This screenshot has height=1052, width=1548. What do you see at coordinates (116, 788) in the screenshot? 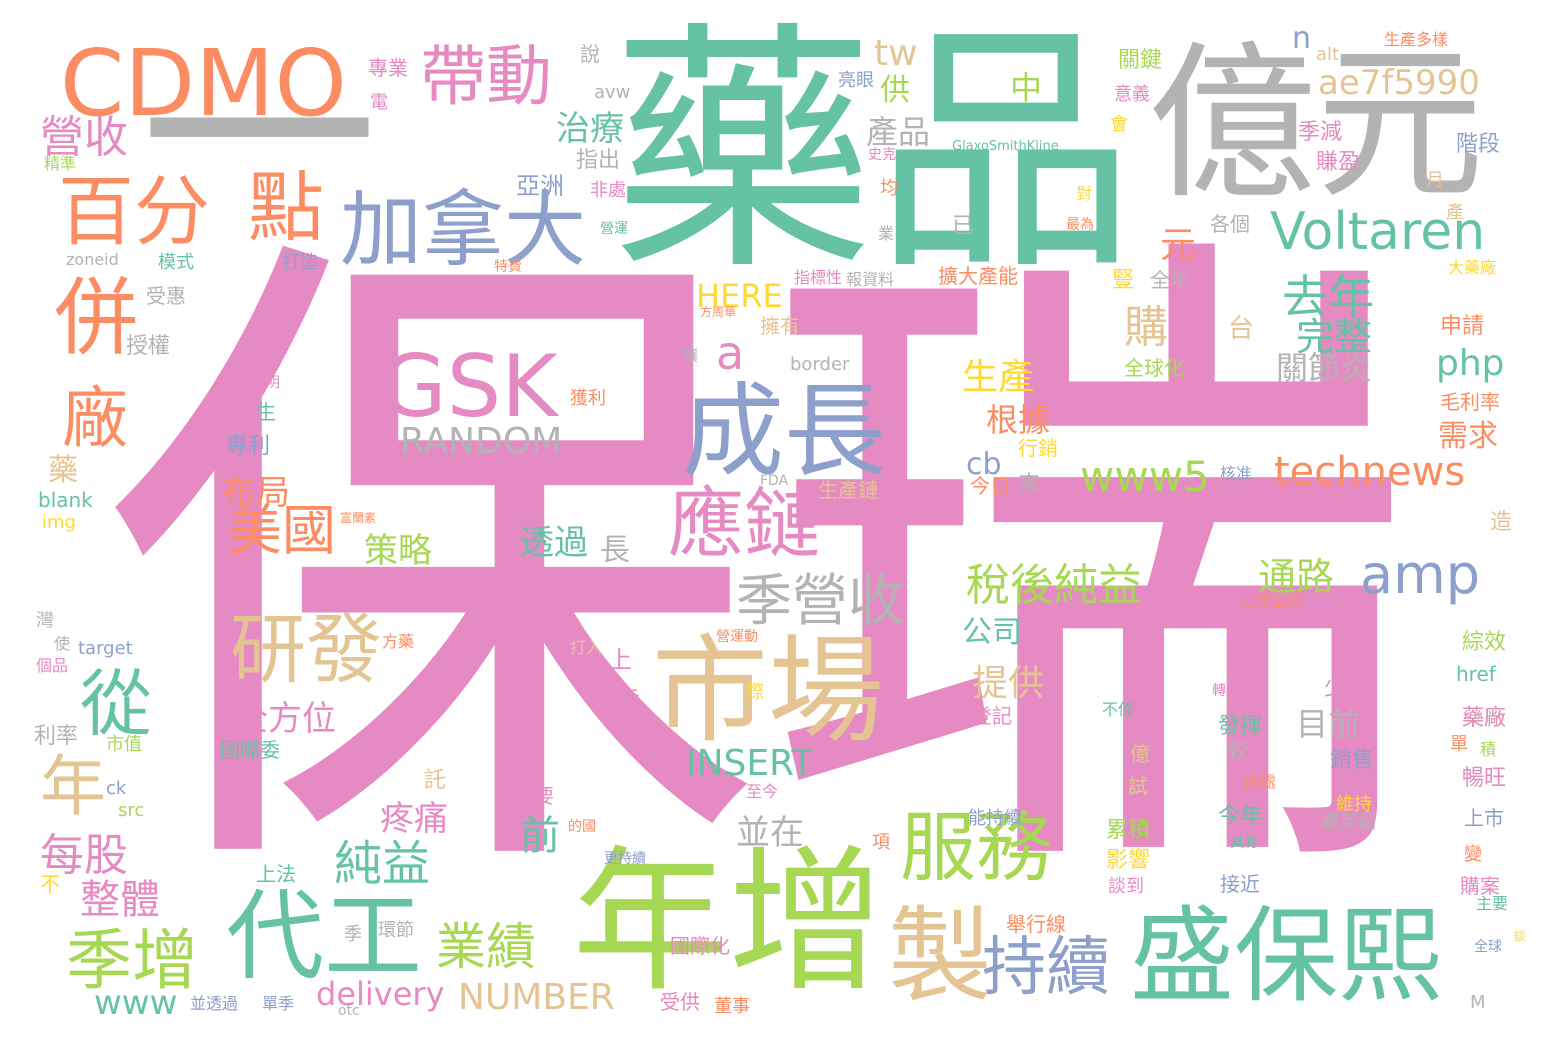
I see `word: ck` at bounding box center [116, 788].